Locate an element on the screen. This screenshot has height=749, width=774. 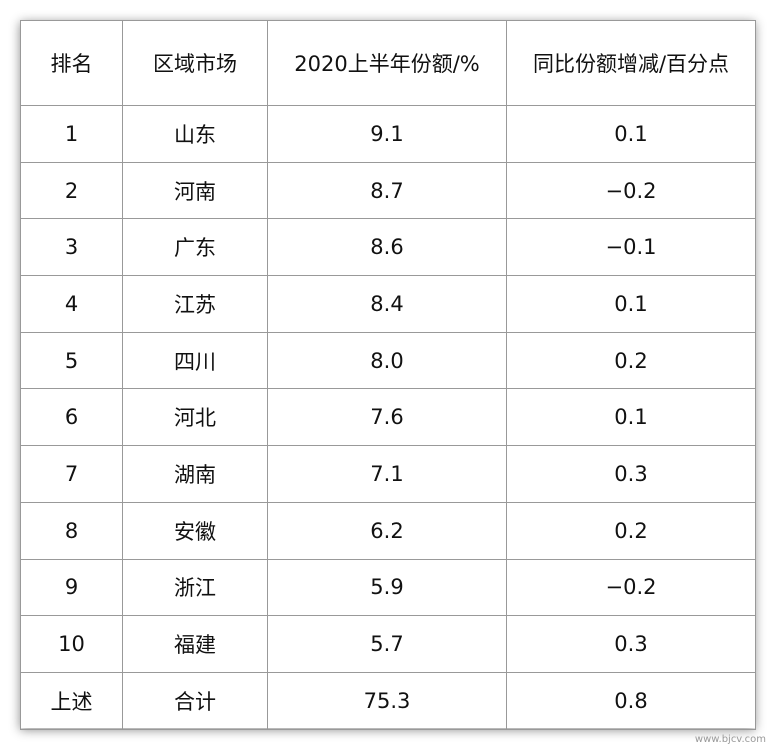
table-row: 10 福建 5.7 0.3 is located at coordinates (388, 644).